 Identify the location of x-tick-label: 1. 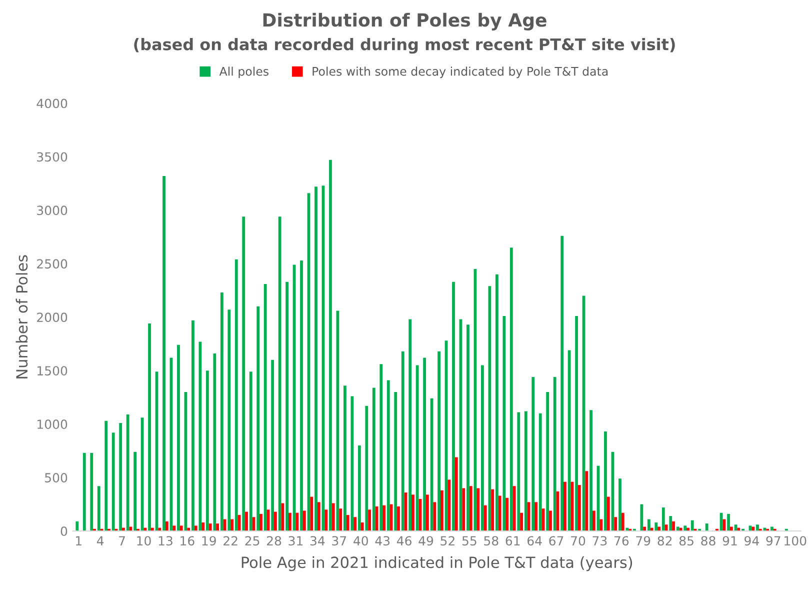
(79, 541).